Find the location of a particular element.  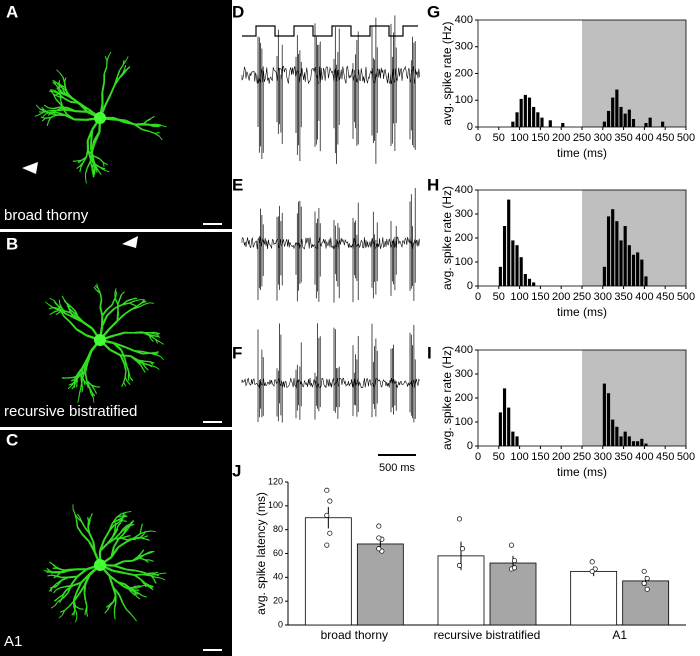

x-tick-label: 0 is located at coordinates (478, 138).